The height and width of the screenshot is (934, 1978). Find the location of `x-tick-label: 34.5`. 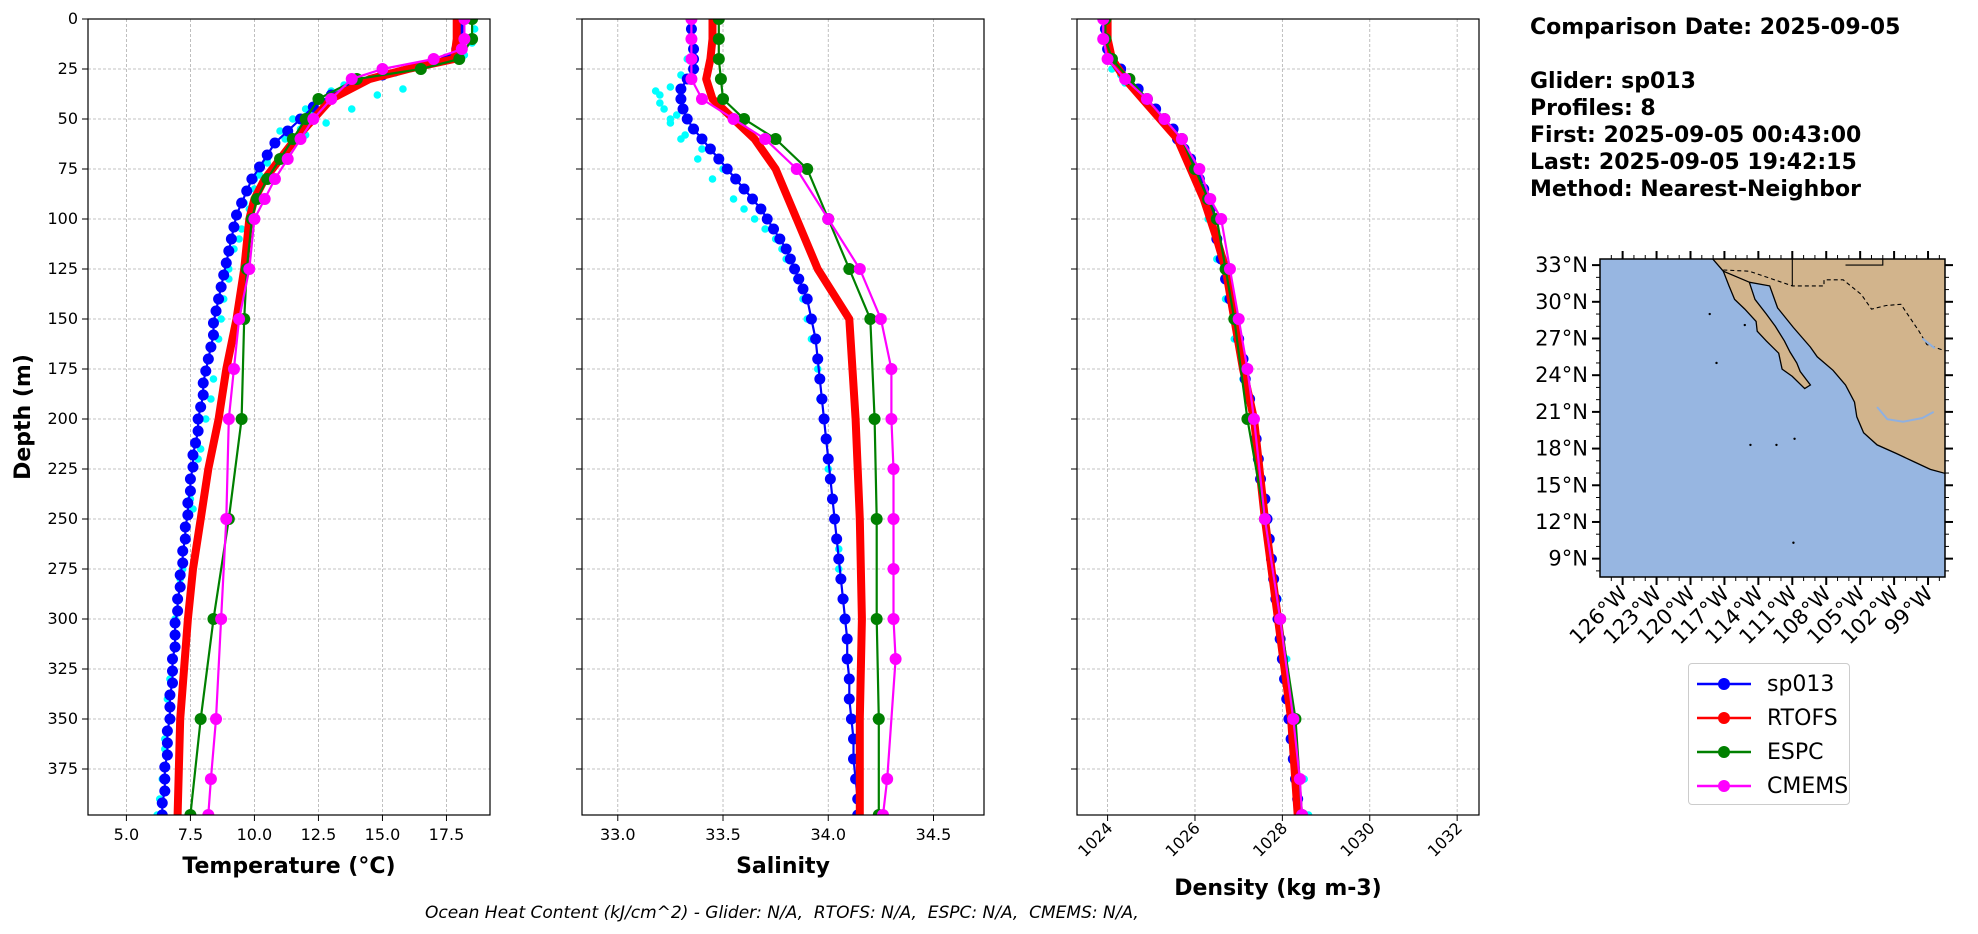

x-tick-label: 34.5 is located at coordinates (934, 834).